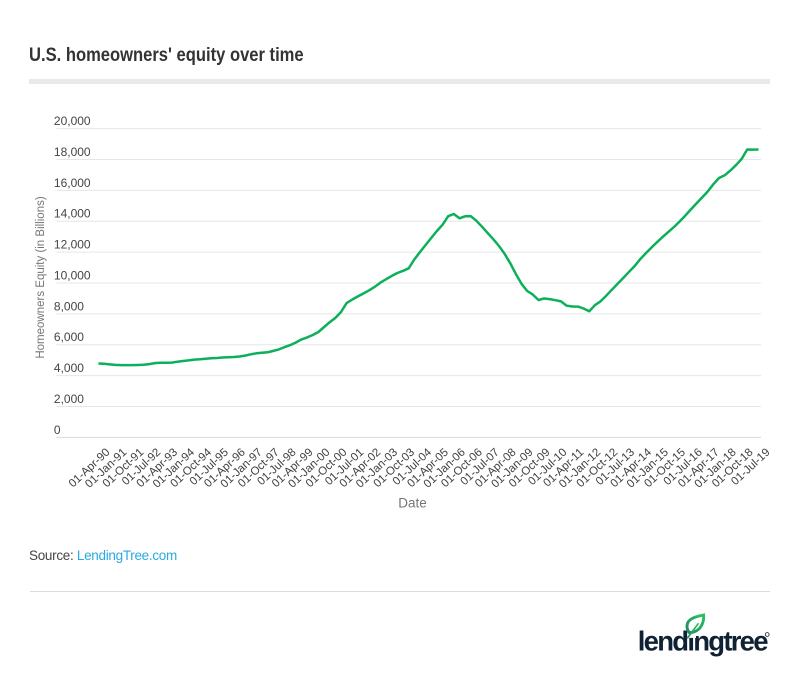  What do you see at coordinates (703, 641) in the screenshot?
I see `svg-text: lendingtree` at bounding box center [703, 641].